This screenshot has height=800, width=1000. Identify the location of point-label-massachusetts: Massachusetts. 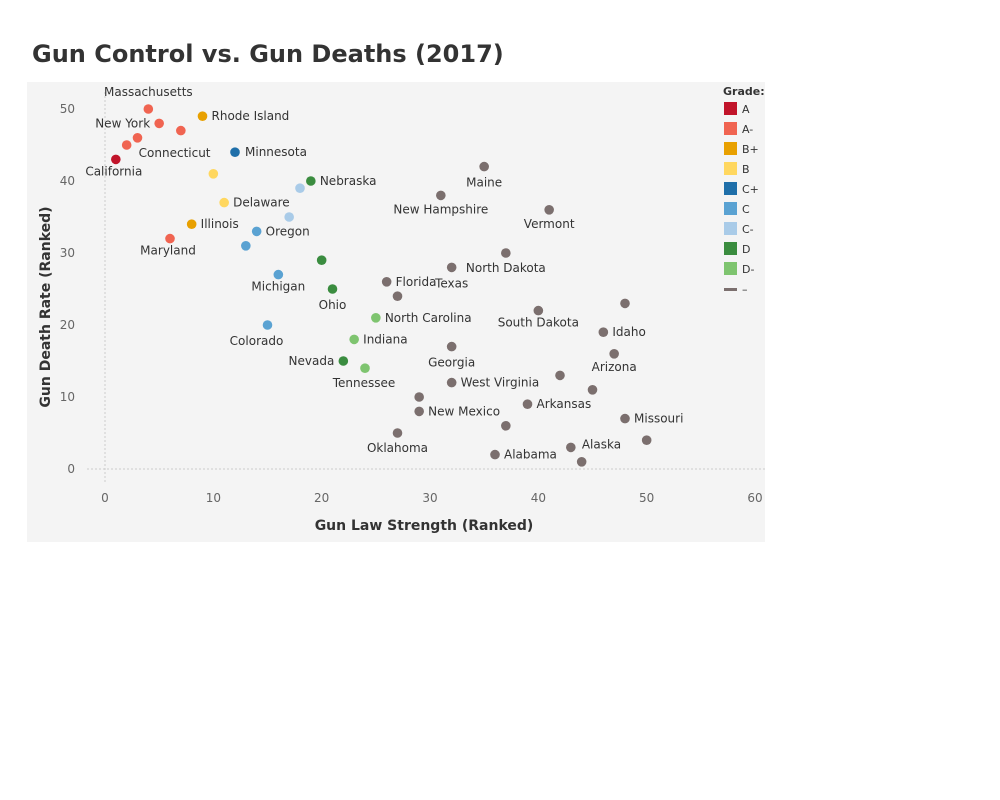
(148, 92).